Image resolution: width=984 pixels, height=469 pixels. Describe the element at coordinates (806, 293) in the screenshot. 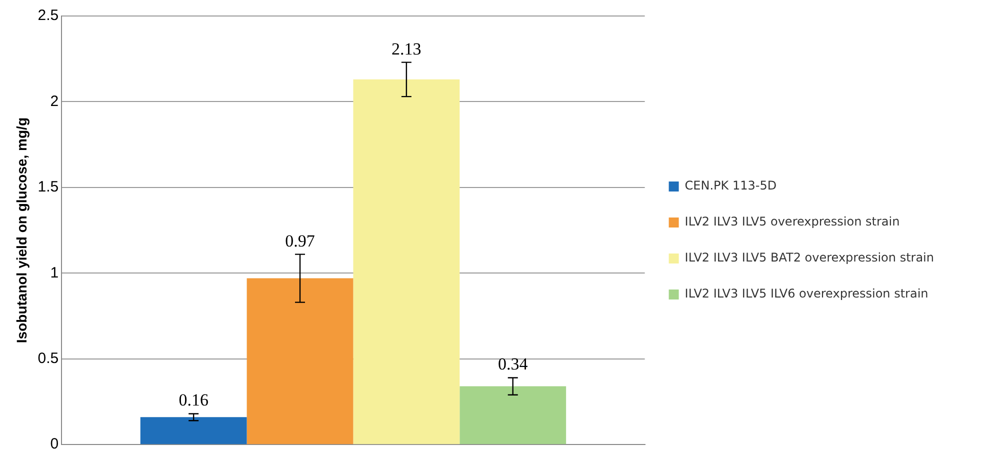

I see `legend-label: ILV2 ILV3 ILV5 ILV6 overexpression strain` at that location.